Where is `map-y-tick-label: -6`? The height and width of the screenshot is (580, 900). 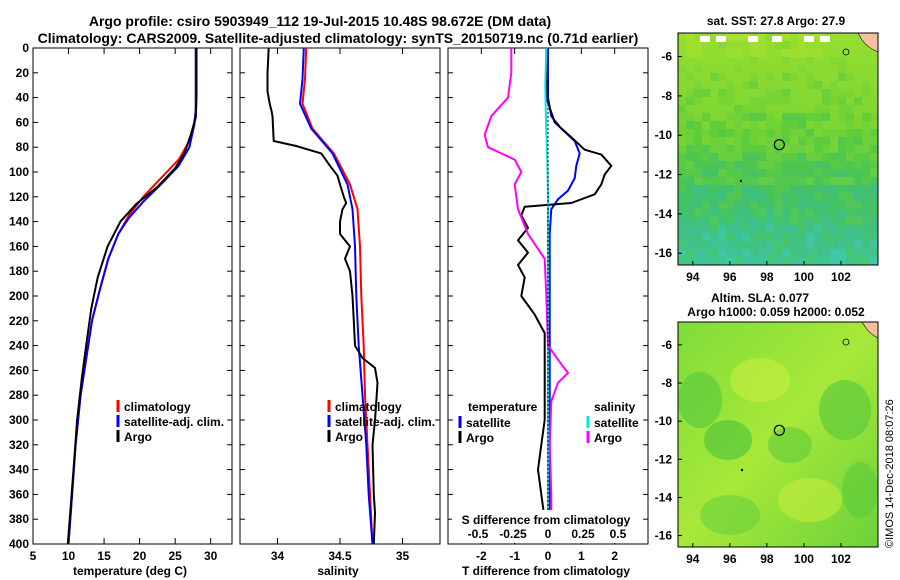 map-y-tick-label: -6 is located at coordinates (666, 345).